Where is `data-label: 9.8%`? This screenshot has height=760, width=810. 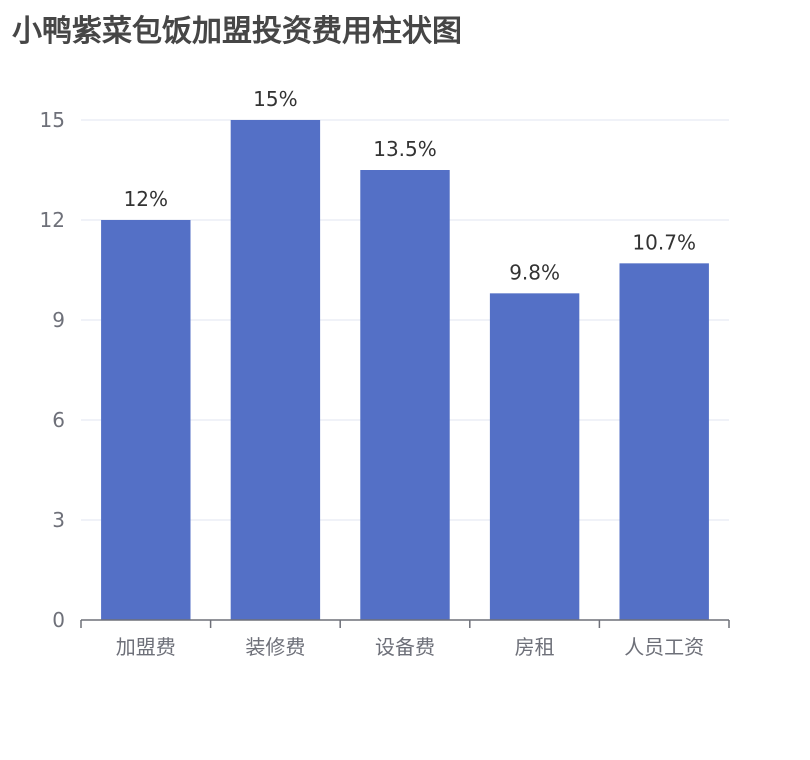
data-label: 9.8% is located at coordinates (534, 272).